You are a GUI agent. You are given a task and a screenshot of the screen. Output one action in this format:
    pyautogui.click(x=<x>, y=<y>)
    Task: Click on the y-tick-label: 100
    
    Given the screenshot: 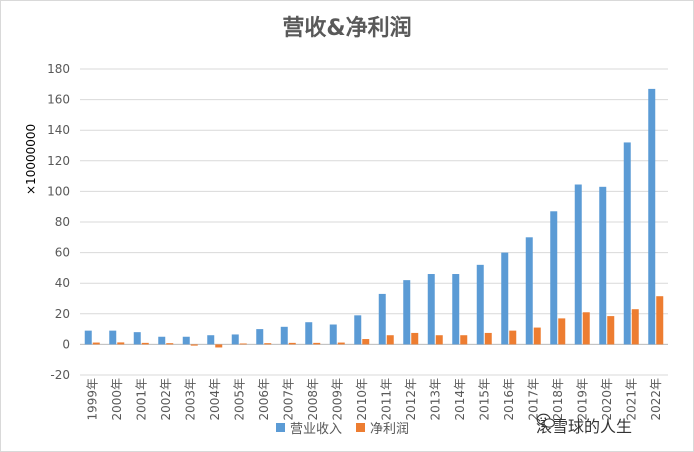 What is the action you would take?
    pyautogui.click(x=58, y=191)
    